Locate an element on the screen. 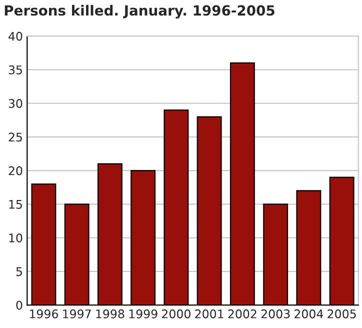  x-tick-label: 1999 is located at coordinates (143, 313).